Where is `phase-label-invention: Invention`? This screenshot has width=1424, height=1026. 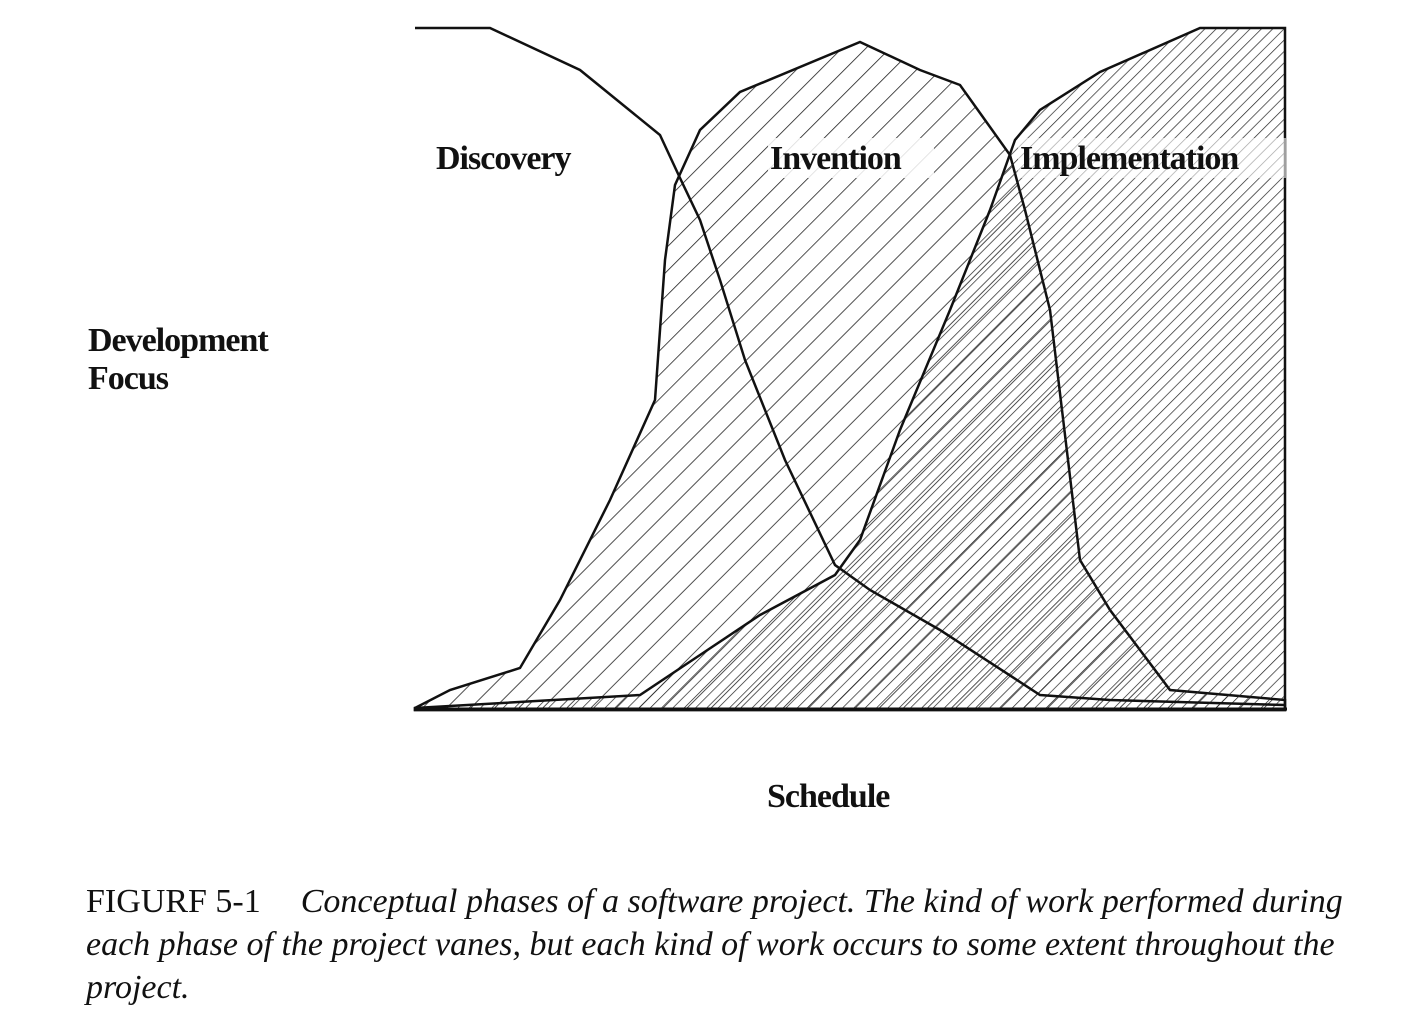 phase-label-invention: Invention is located at coordinates (836, 158).